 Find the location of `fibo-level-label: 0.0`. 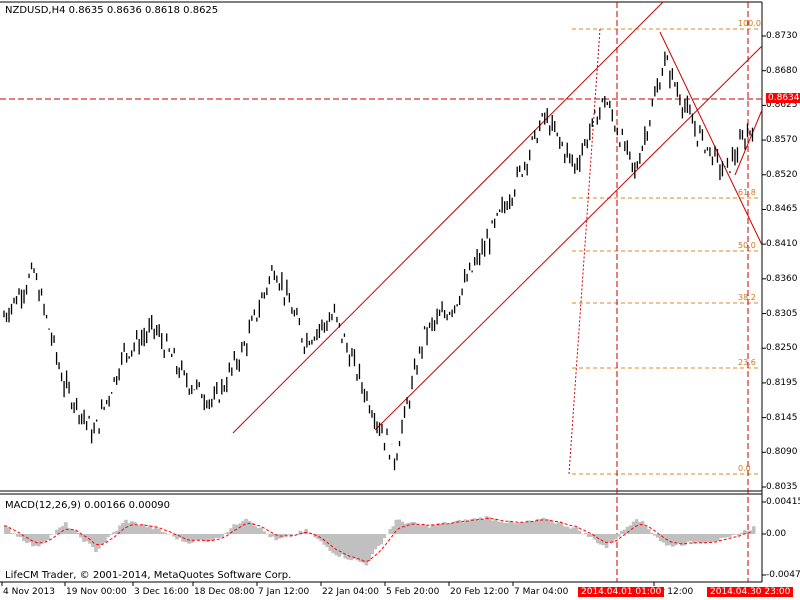

fibo-level-label: 0.0 is located at coordinates (744, 468).